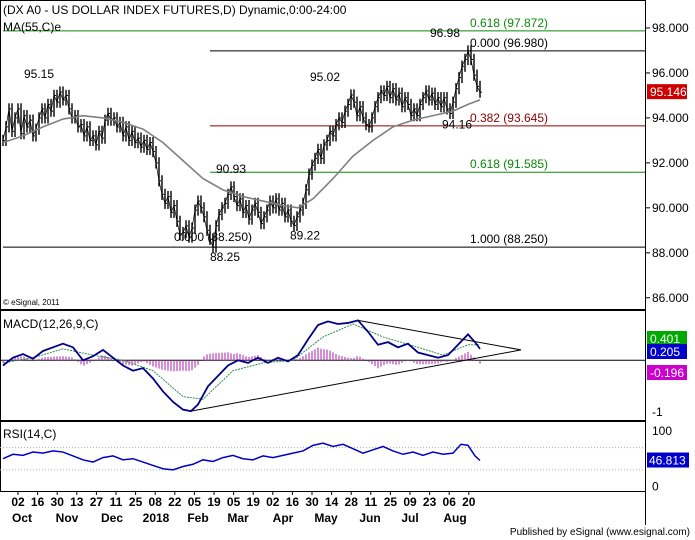  Describe the element at coordinates (32, 27) in the screenshot. I see `ma-label: MA(55,C)e` at that location.